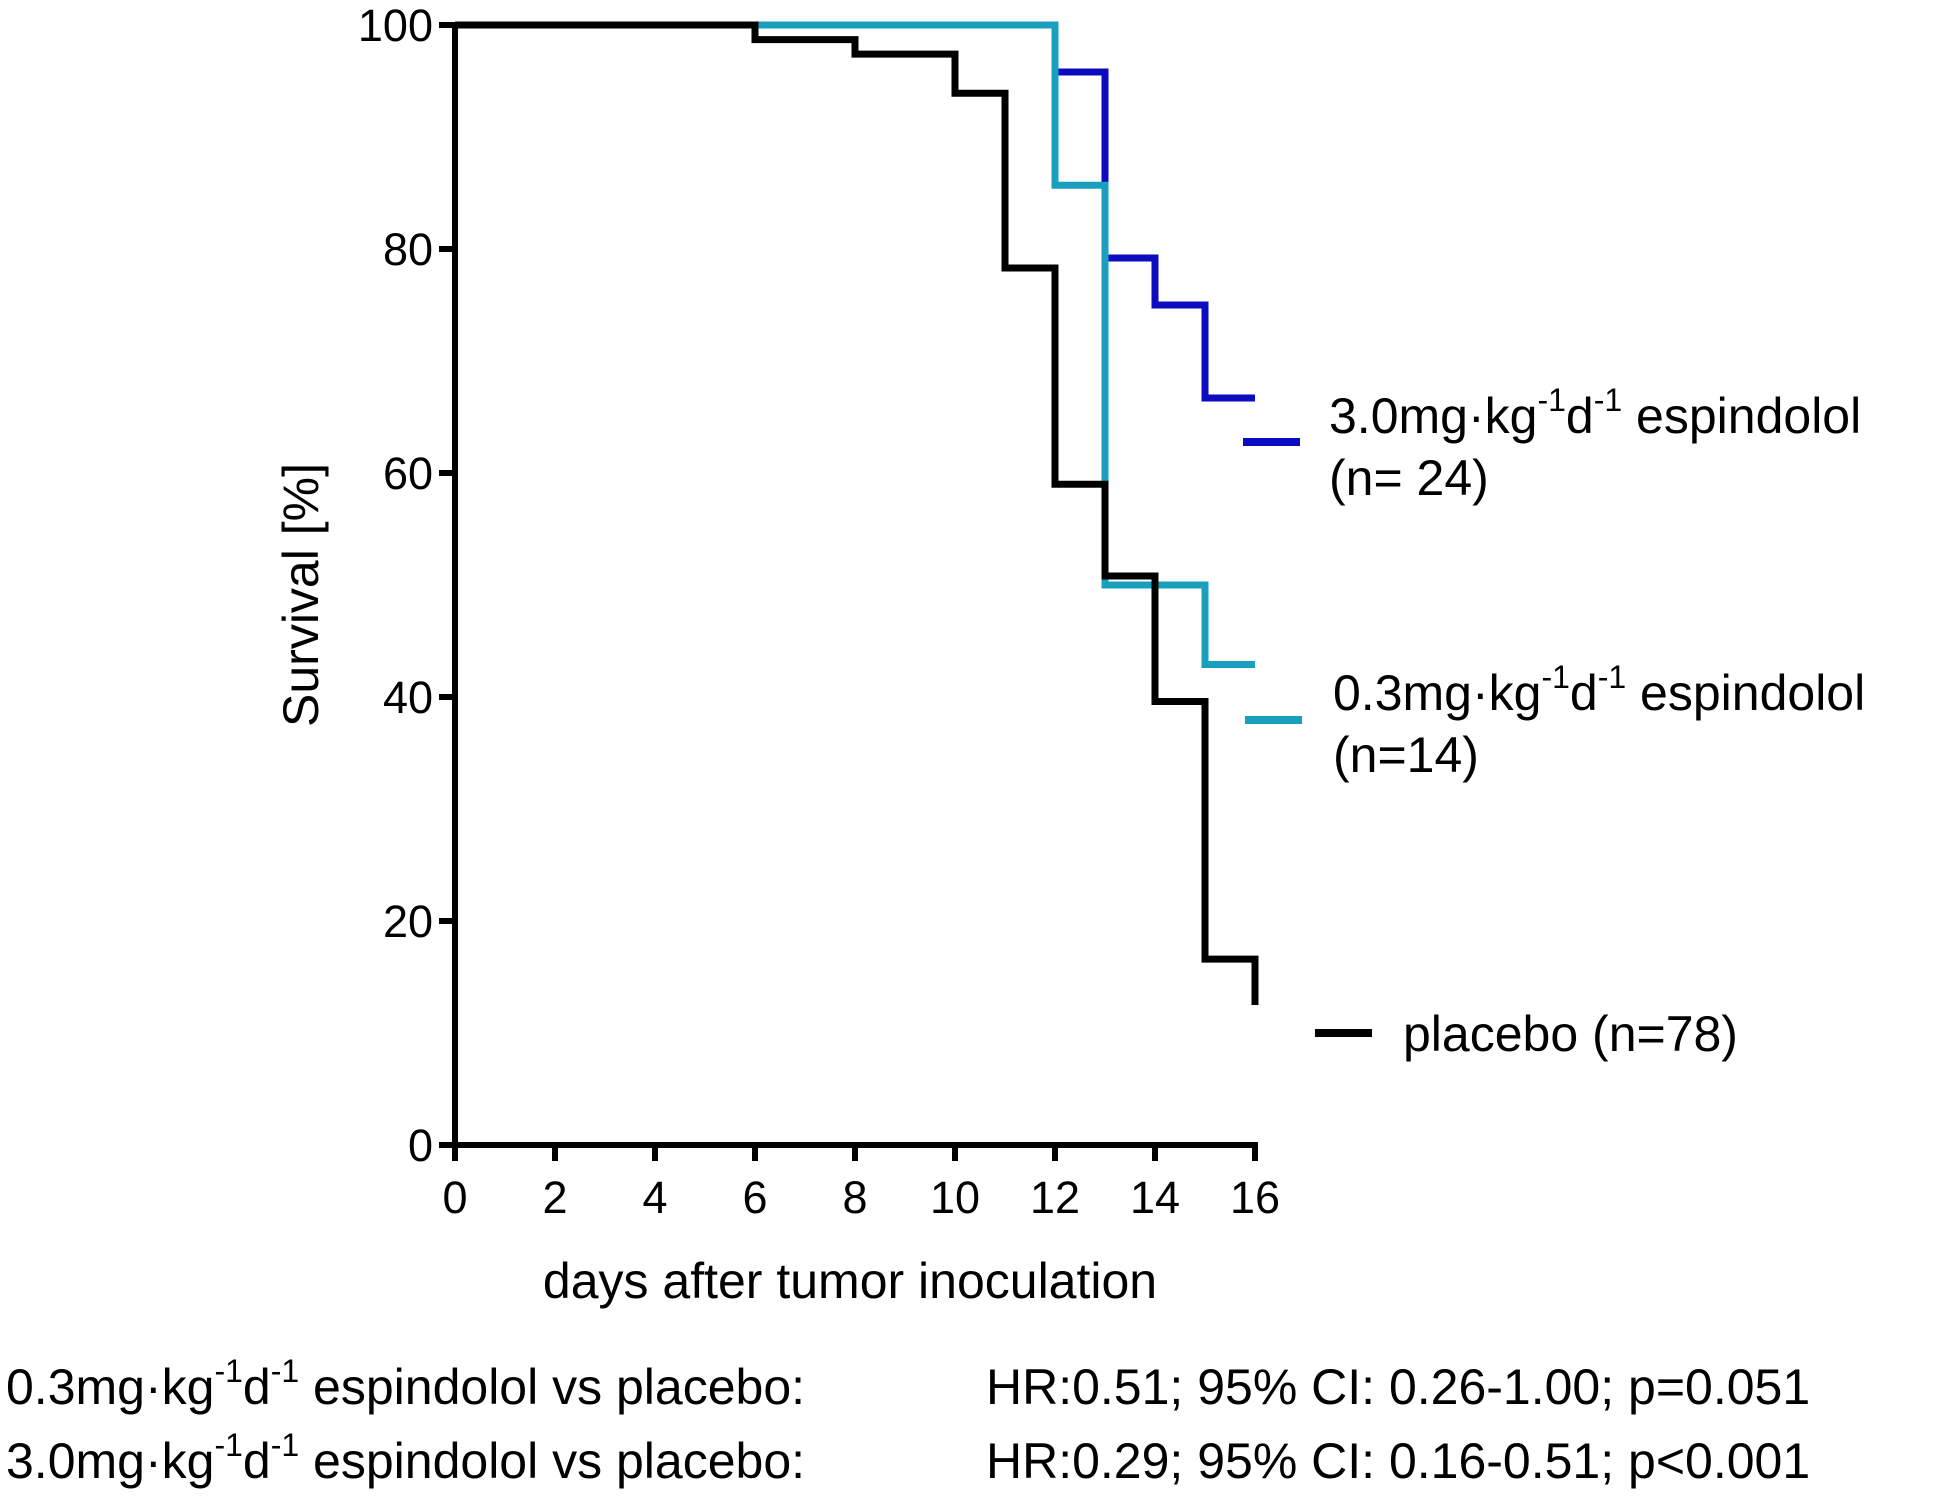 The width and height of the screenshot is (1958, 1500). Describe the element at coordinates (408, 921) in the screenshot. I see `y-tick-label: 20` at that location.